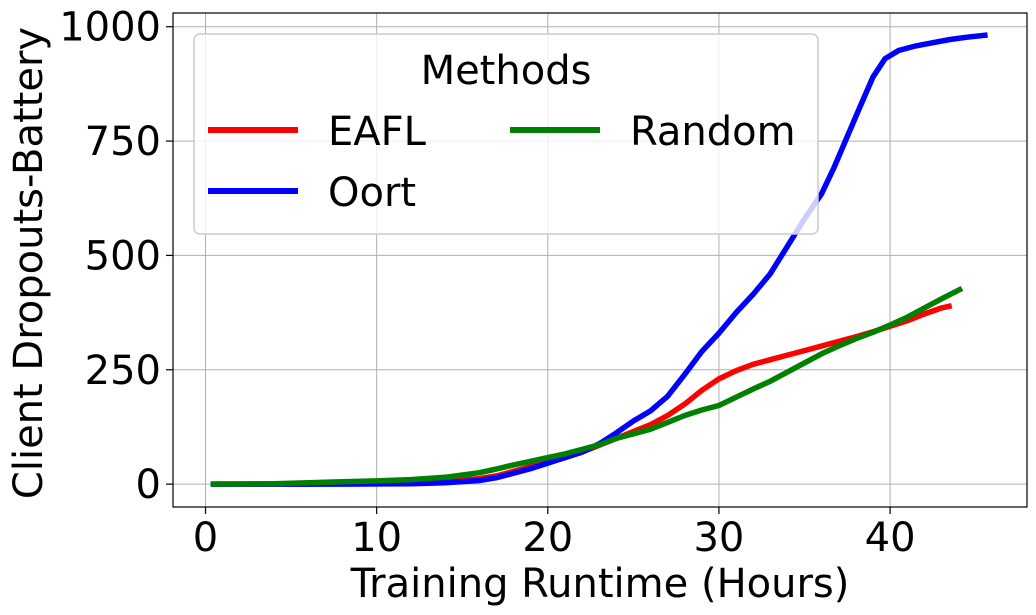 This screenshot has height=615, width=1036. I want to click on x-tick-label: 10, so click(376, 538).